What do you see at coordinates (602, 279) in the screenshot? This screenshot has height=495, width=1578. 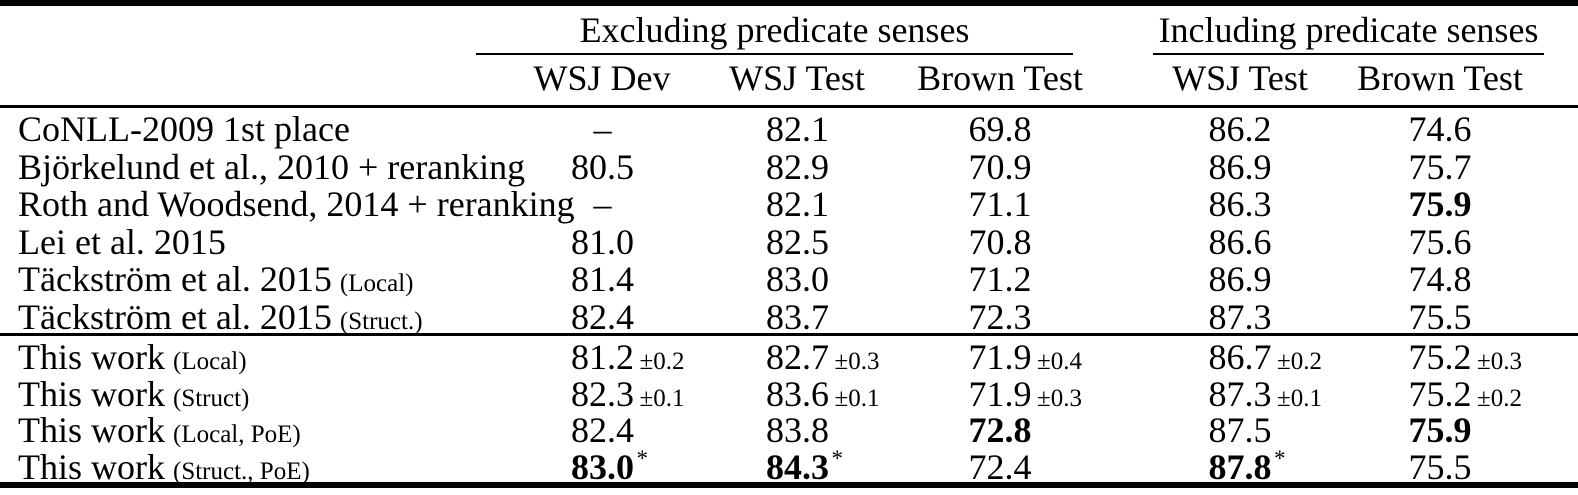 I see `cell-wsj-dev: 81.4` at bounding box center [602, 279].